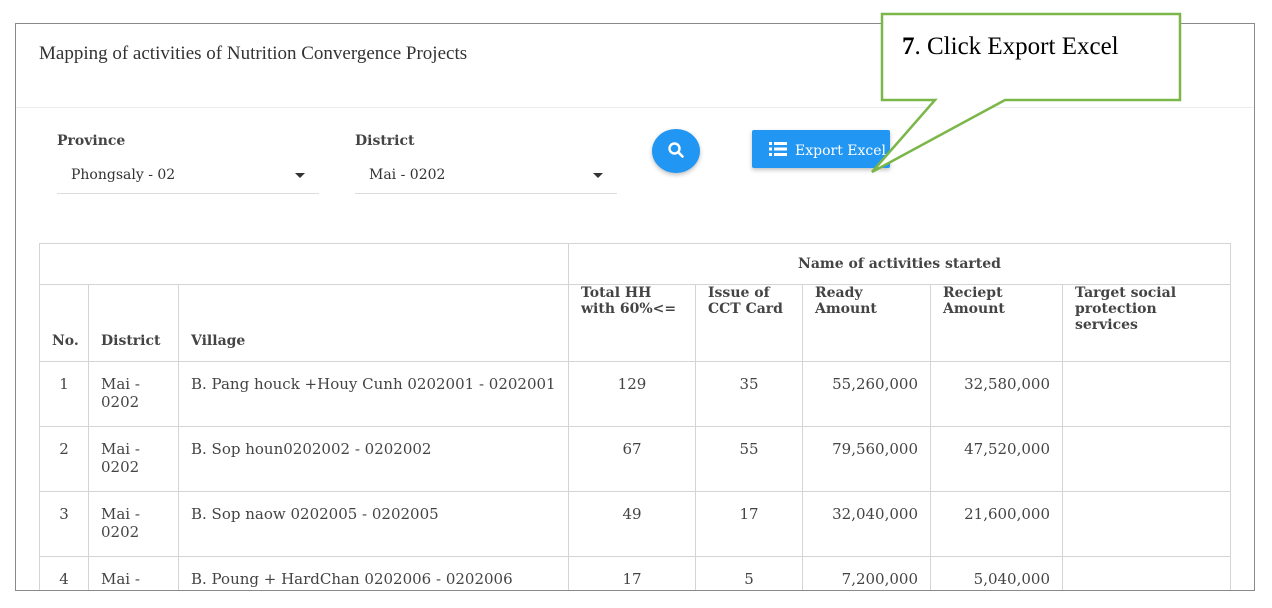 The image size is (1272, 608). Describe the element at coordinates (635, 107) in the screenshot. I see `header-divider` at that location.